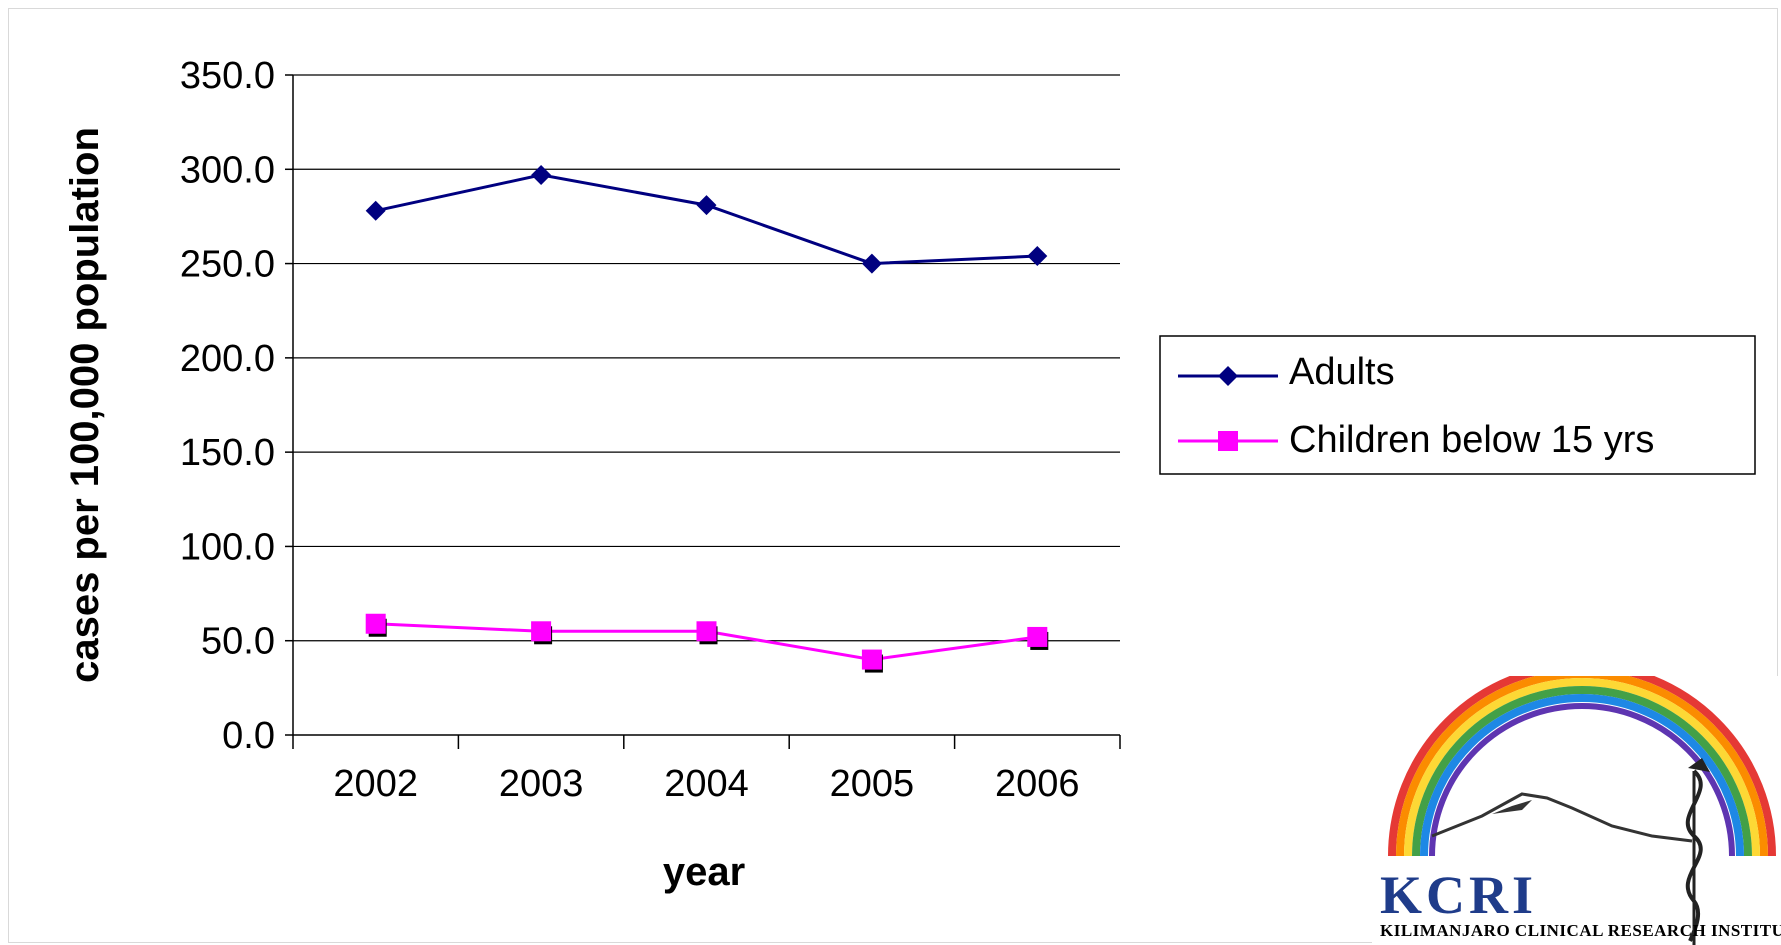  Describe the element at coordinates (1228, 441) in the screenshot. I see `legend-children-marker` at that location.